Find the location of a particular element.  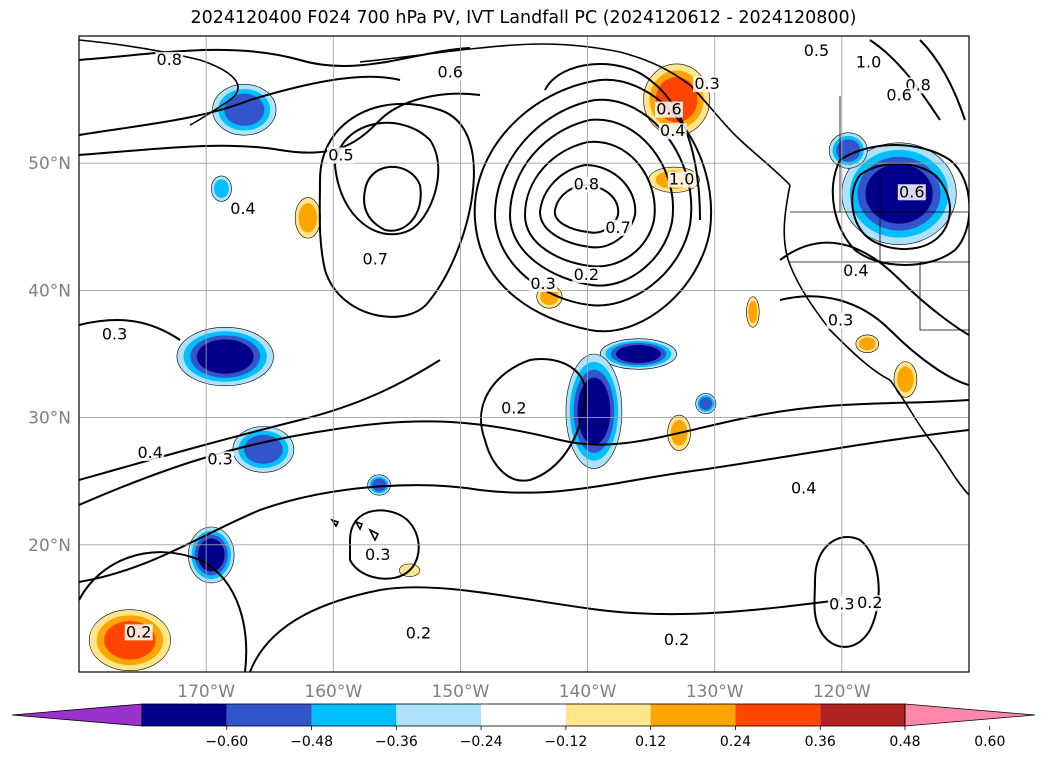

colorbar-frame is located at coordinates (523, 715).